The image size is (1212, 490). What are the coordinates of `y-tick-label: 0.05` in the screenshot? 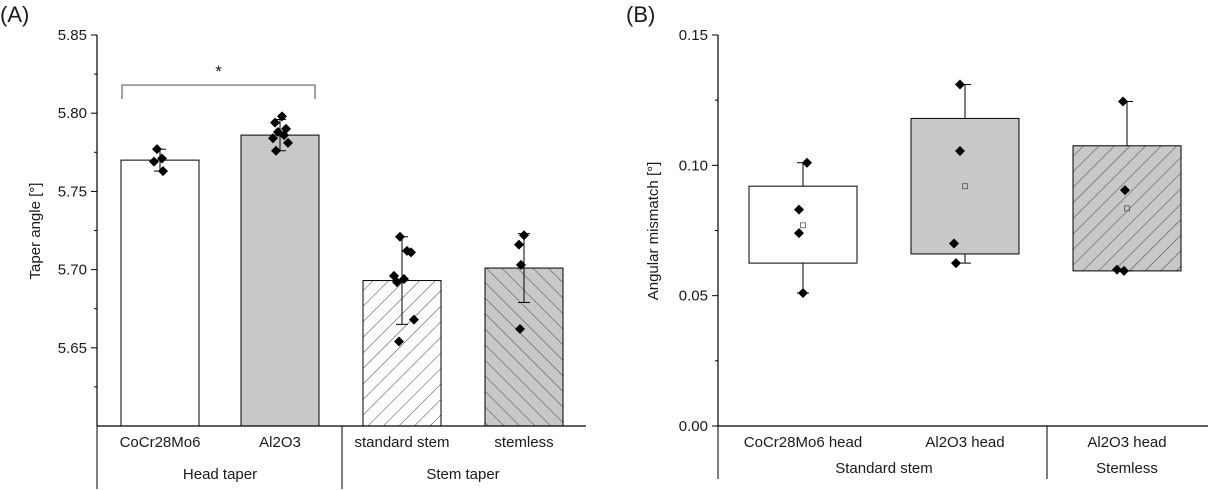 It's located at (693, 296).